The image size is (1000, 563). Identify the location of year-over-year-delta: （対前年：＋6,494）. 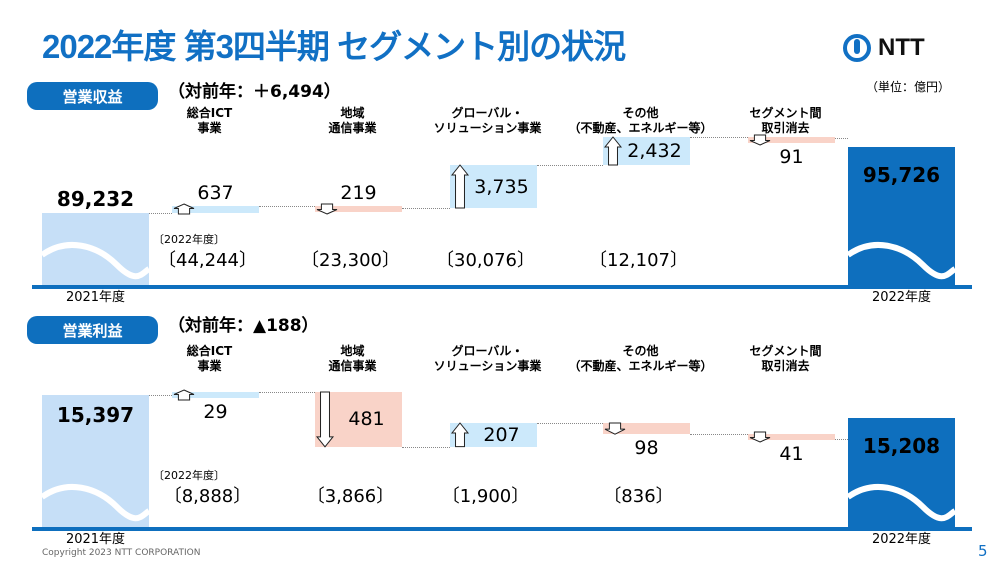
(254, 92).